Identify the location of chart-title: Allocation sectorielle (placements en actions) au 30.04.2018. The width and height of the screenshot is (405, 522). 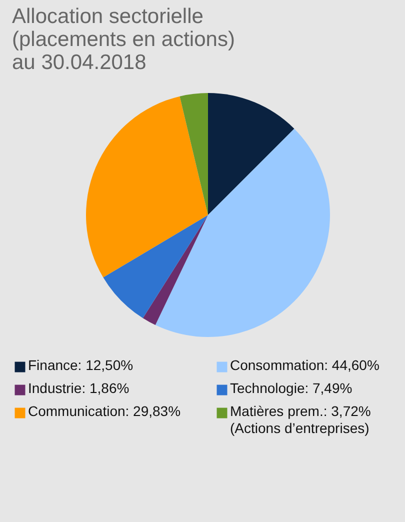
(123, 39).